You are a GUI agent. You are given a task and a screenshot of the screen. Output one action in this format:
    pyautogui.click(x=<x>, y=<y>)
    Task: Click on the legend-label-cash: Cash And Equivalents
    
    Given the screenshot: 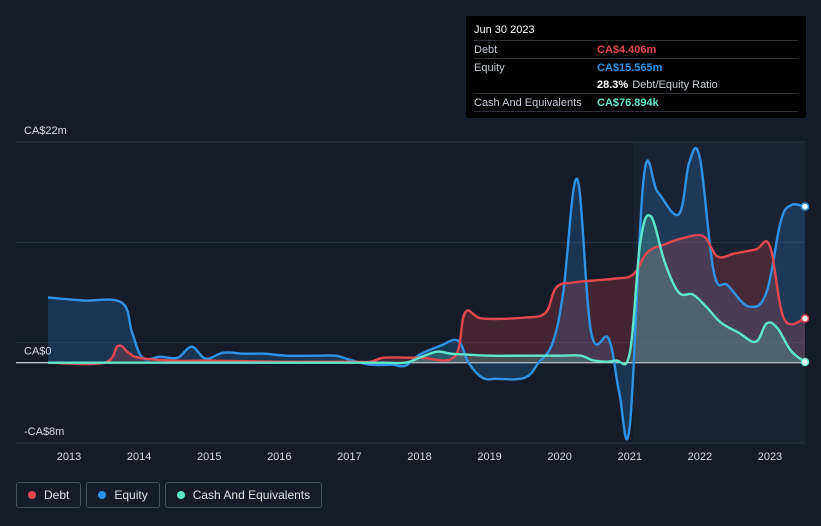 What is the action you would take?
    pyautogui.click(x=251, y=495)
    